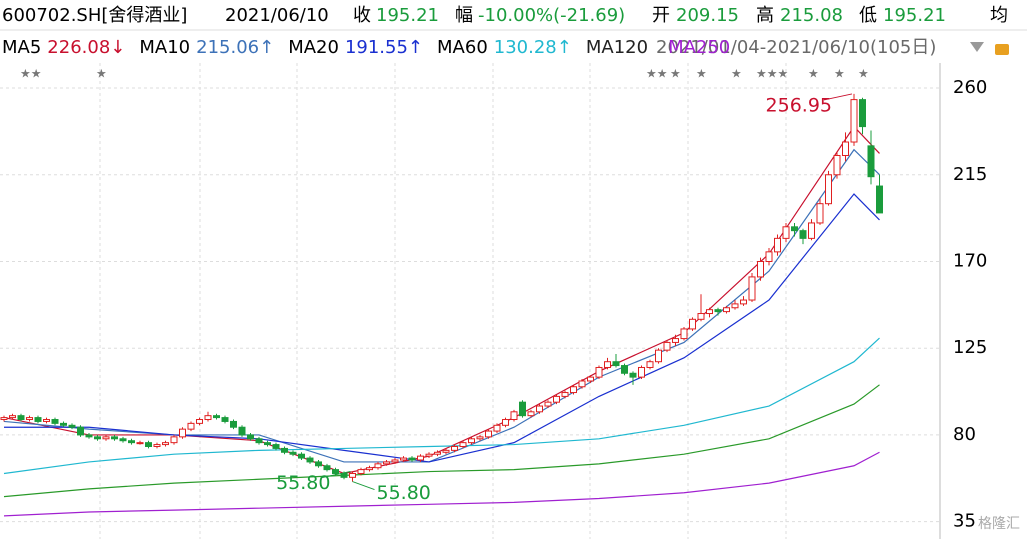 The width and height of the screenshot is (1027, 539). What do you see at coordinates (765, 15) in the screenshot?
I see `label: 高` at bounding box center [765, 15].